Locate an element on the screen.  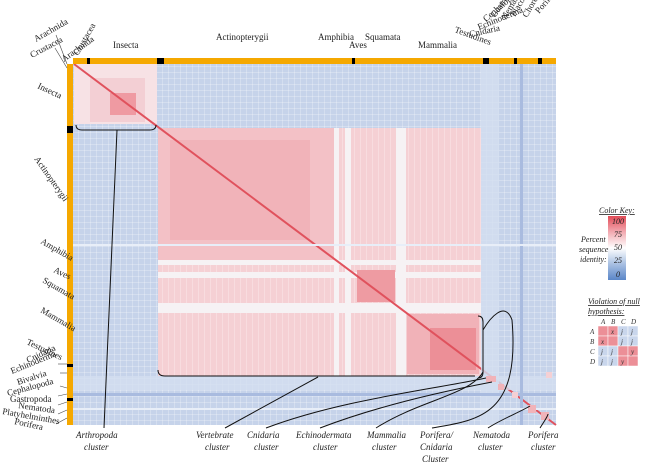
top-label-mammalia: Mammalia is located at coordinates (437, 45).